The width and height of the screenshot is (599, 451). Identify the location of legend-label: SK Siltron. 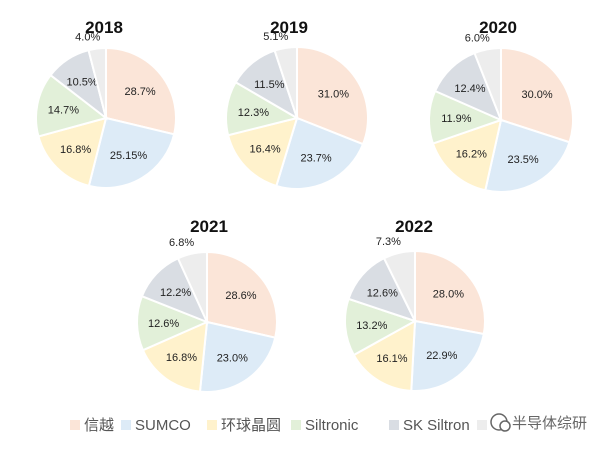
(436, 425).